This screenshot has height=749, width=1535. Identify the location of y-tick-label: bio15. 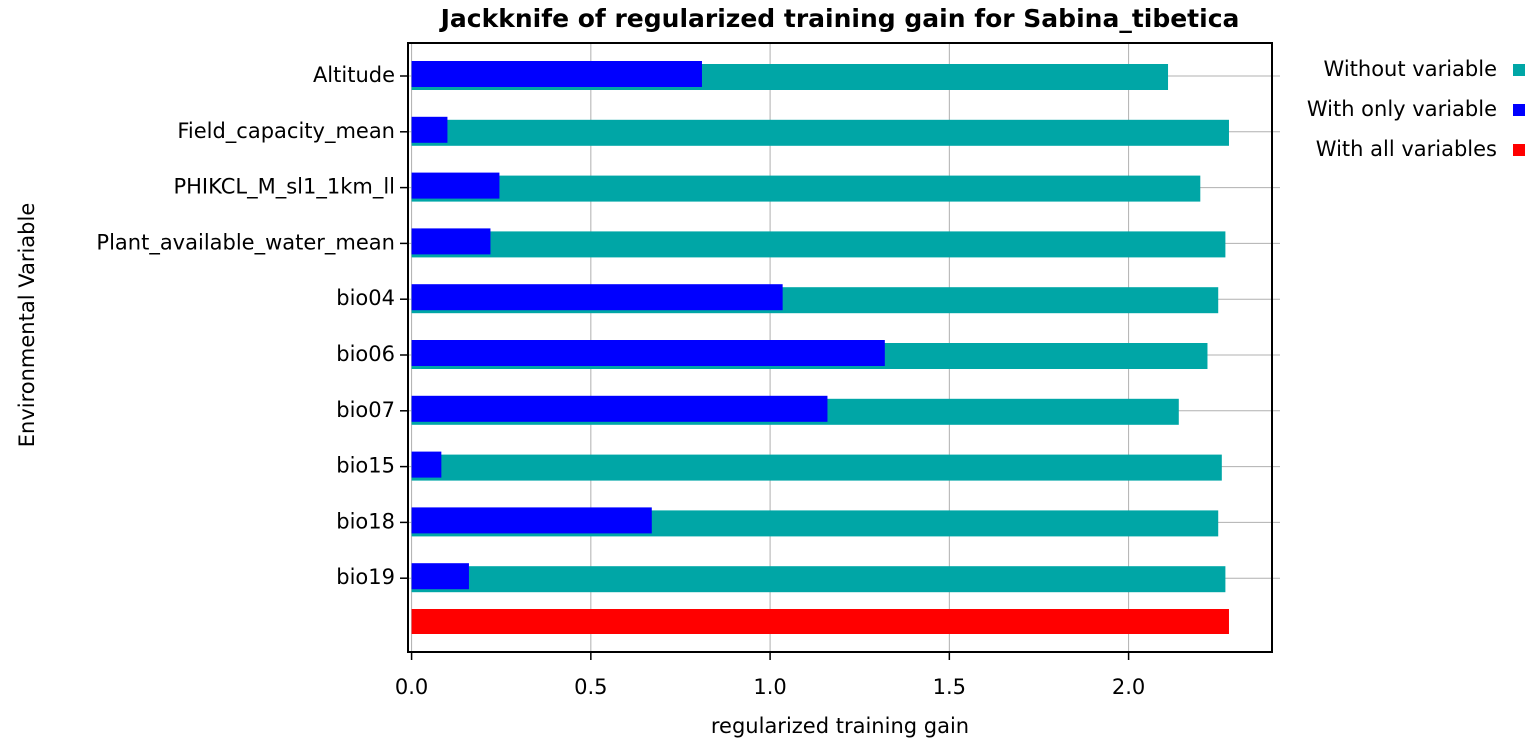
(365, 466).